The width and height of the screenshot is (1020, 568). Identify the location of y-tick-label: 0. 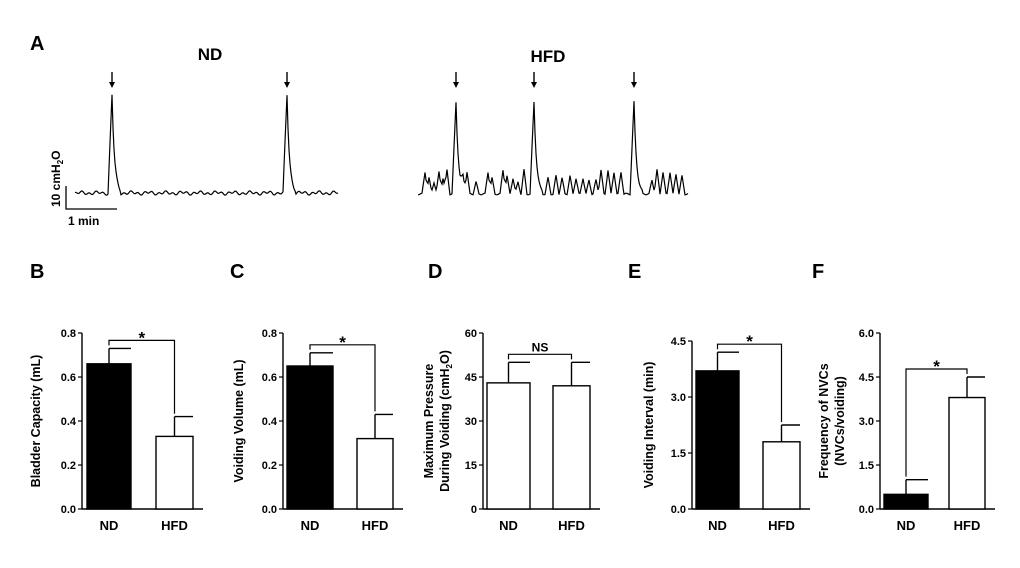
(474, 510).